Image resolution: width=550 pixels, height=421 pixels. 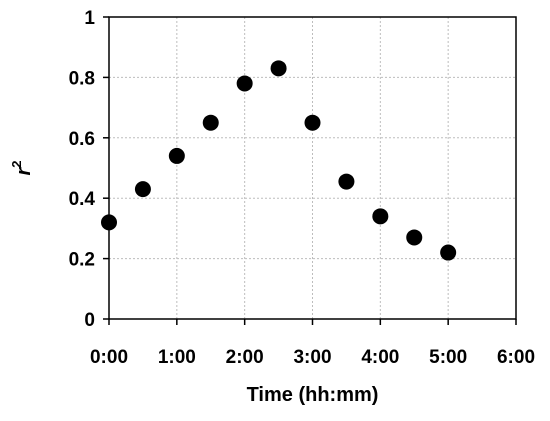 What do you see at coordinates (16, 163) in the screenshot?
I see `y-axis-title-superscript: 2` at bounding box center [16, 163].